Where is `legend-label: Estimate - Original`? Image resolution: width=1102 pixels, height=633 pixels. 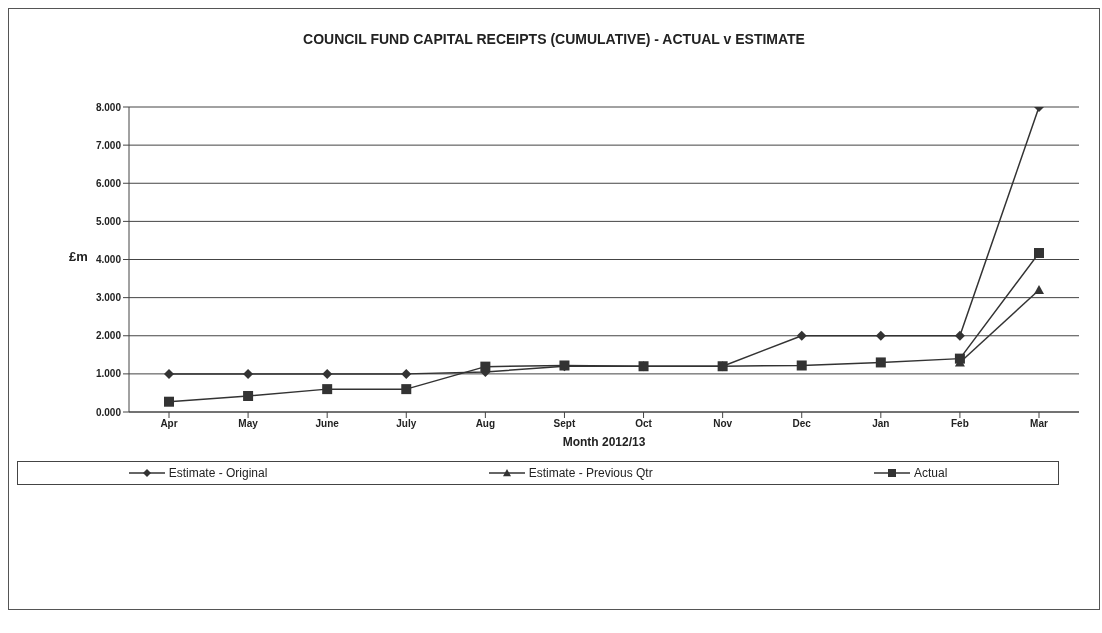 legend-label: Estimate - Original is located at coordinates (217, 473).